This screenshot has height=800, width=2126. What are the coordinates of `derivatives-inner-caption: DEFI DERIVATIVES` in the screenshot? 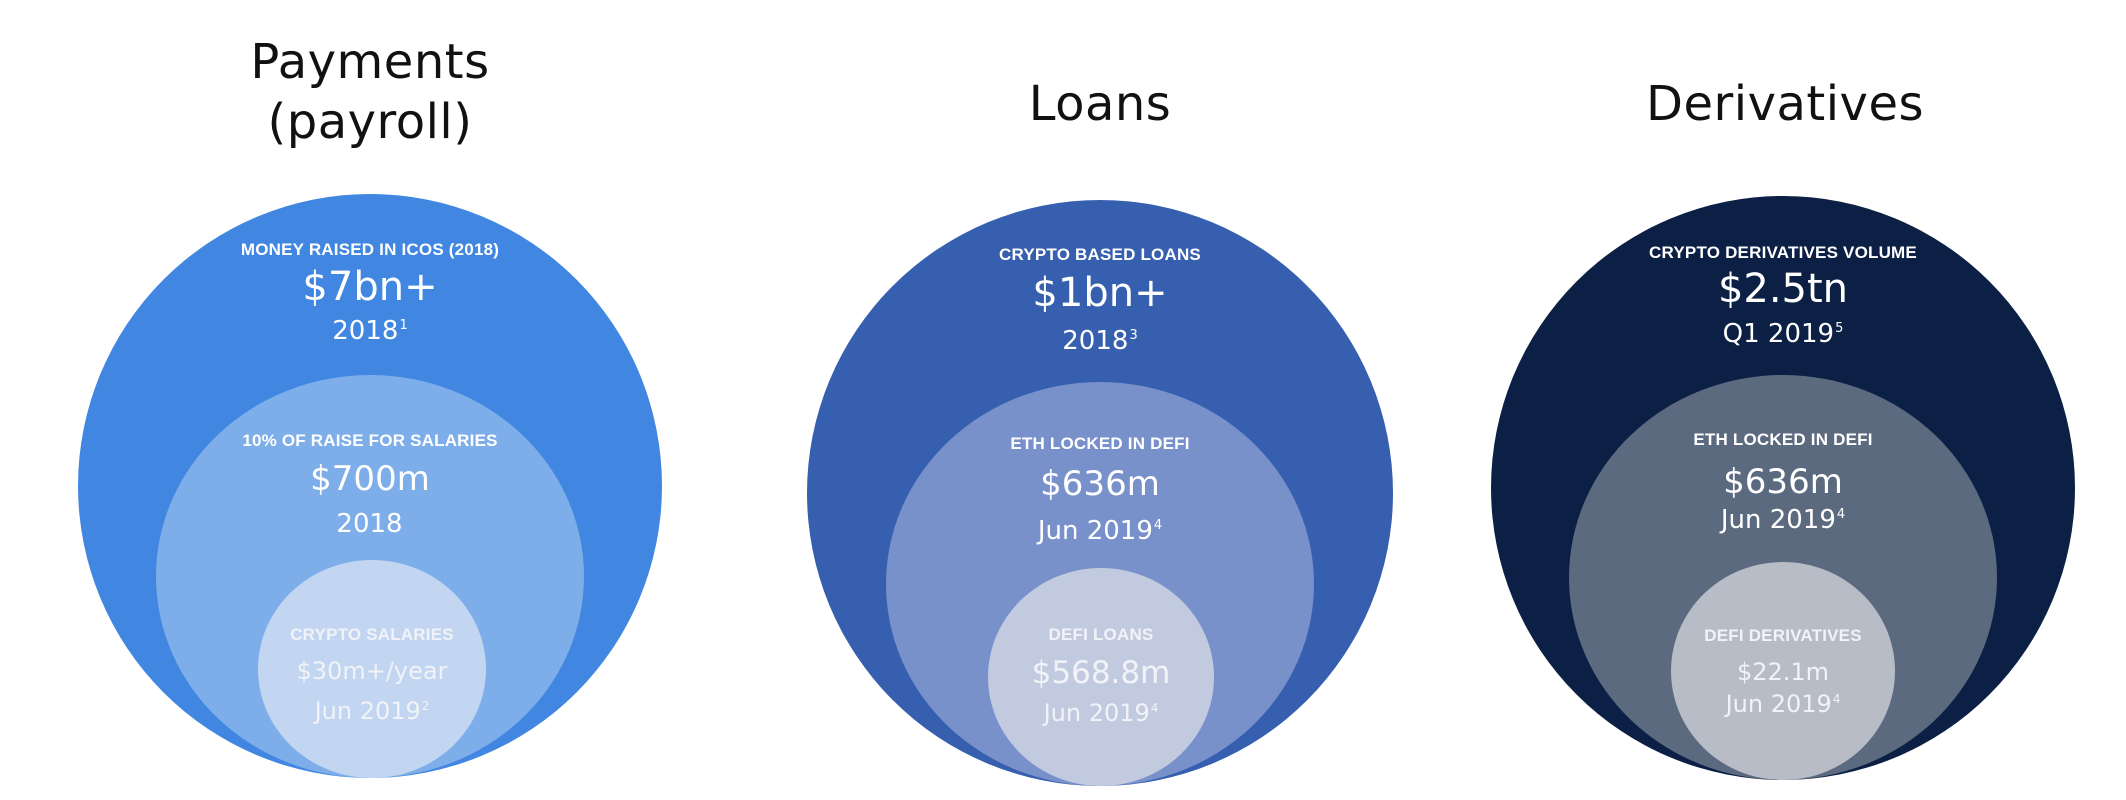 It's located at (1783, 635).